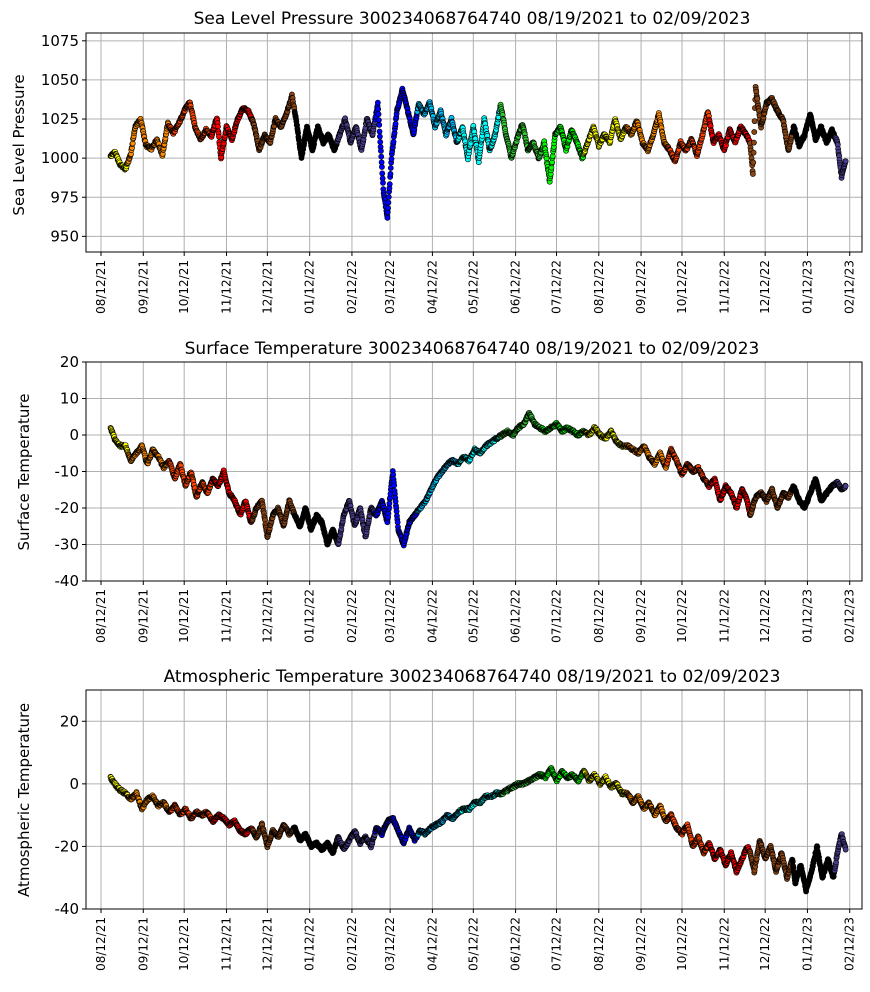 The height and width of the screenshot is (992, 870). Describe the element at coordinates (67, 581) in the screenshot. I see `y-tick-label: -40` at that location.